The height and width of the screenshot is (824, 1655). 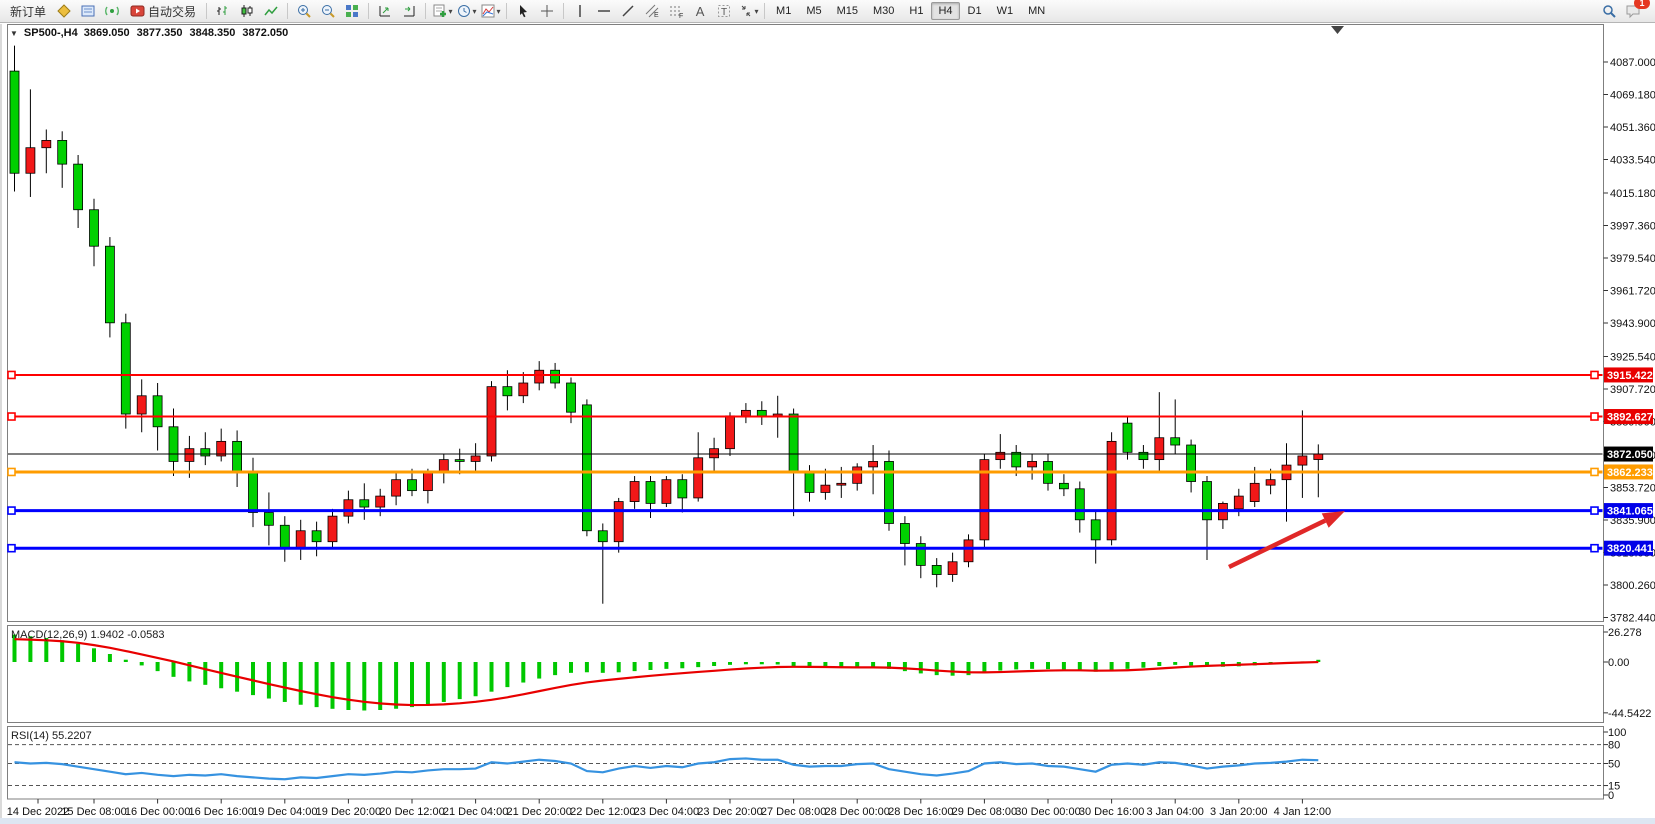 I want to click on zoom-in-button, so click(x=304, y=11).